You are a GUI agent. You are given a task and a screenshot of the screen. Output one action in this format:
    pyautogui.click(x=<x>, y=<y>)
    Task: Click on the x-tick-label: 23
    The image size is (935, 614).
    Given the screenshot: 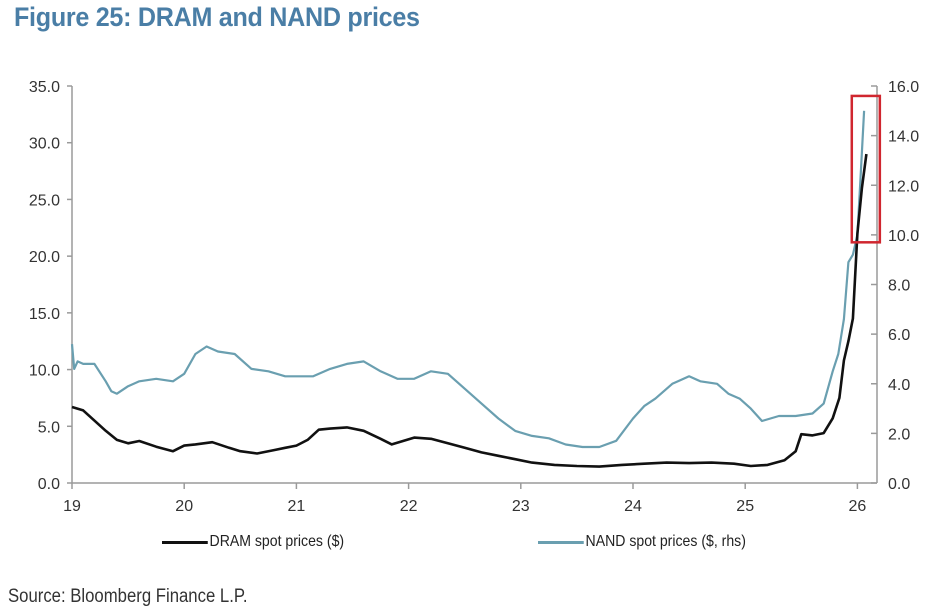 What is the action you would take?
    pyautogui.click(x=521, y=506)
    